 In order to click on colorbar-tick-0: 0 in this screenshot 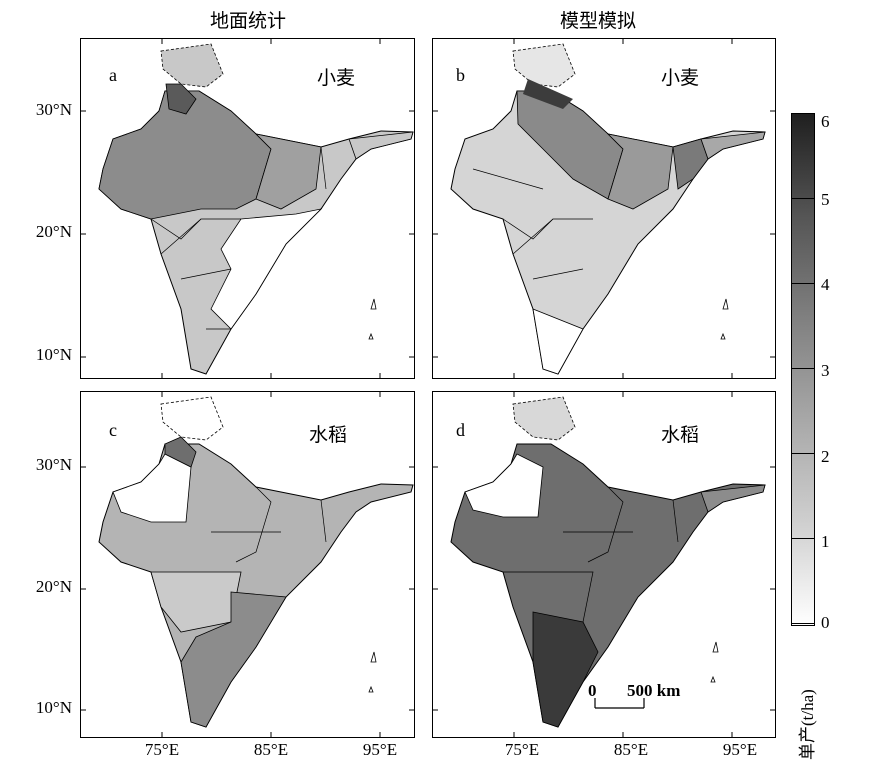, I will do `click(825, 622)`.